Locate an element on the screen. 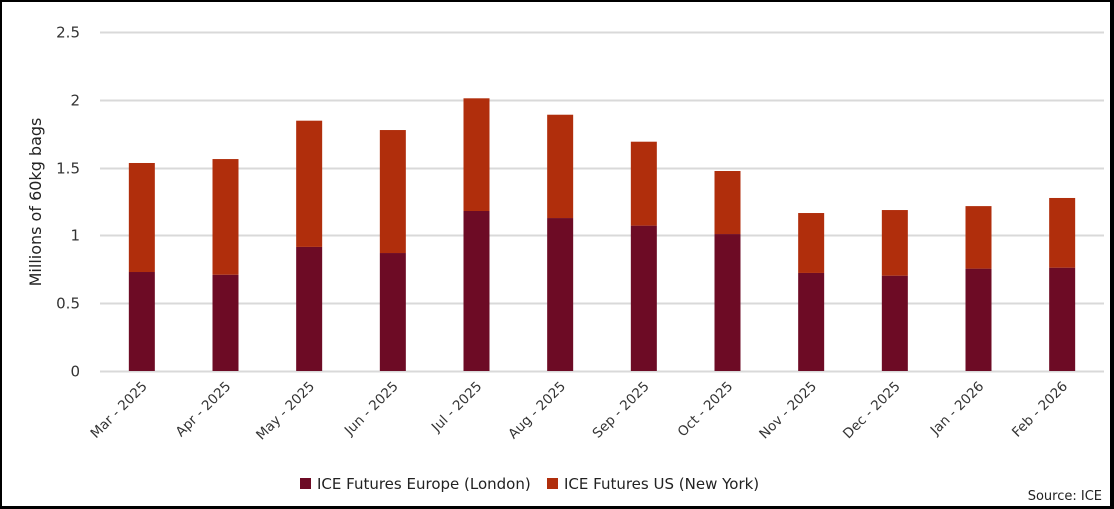  legend-swatch-london is located at coordinates (305, 483).